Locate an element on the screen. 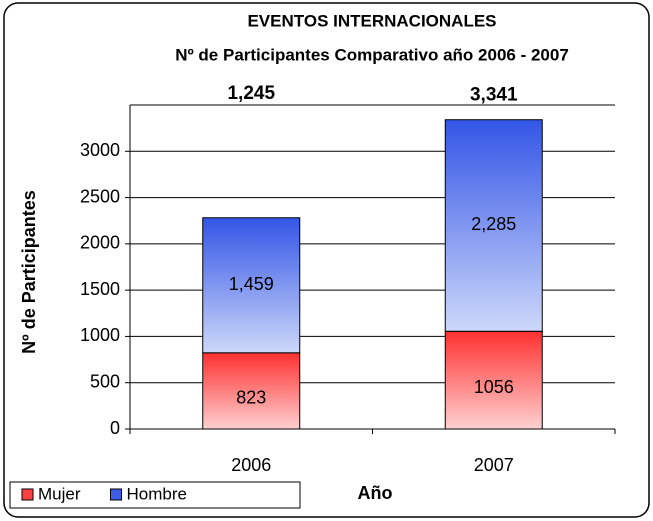 The width and height of the screenshot is (653, 521). value-label: 823 is located at coordinates (251, 398).